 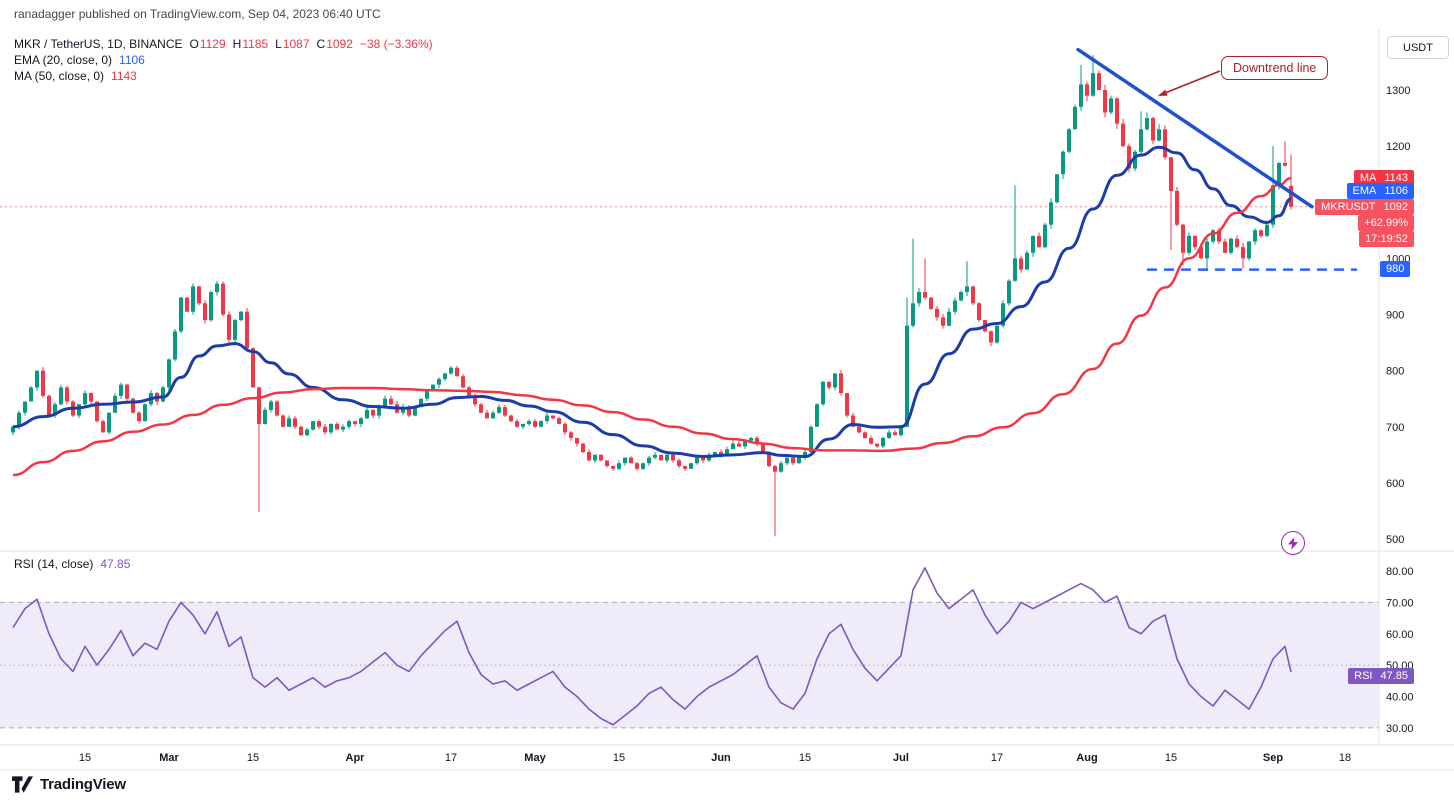 What do you see at coordinates (1275, 68) in the screenshot?
I see `downtrend-annotation-label: Downtrend line` at bounding box center [1275, 68].